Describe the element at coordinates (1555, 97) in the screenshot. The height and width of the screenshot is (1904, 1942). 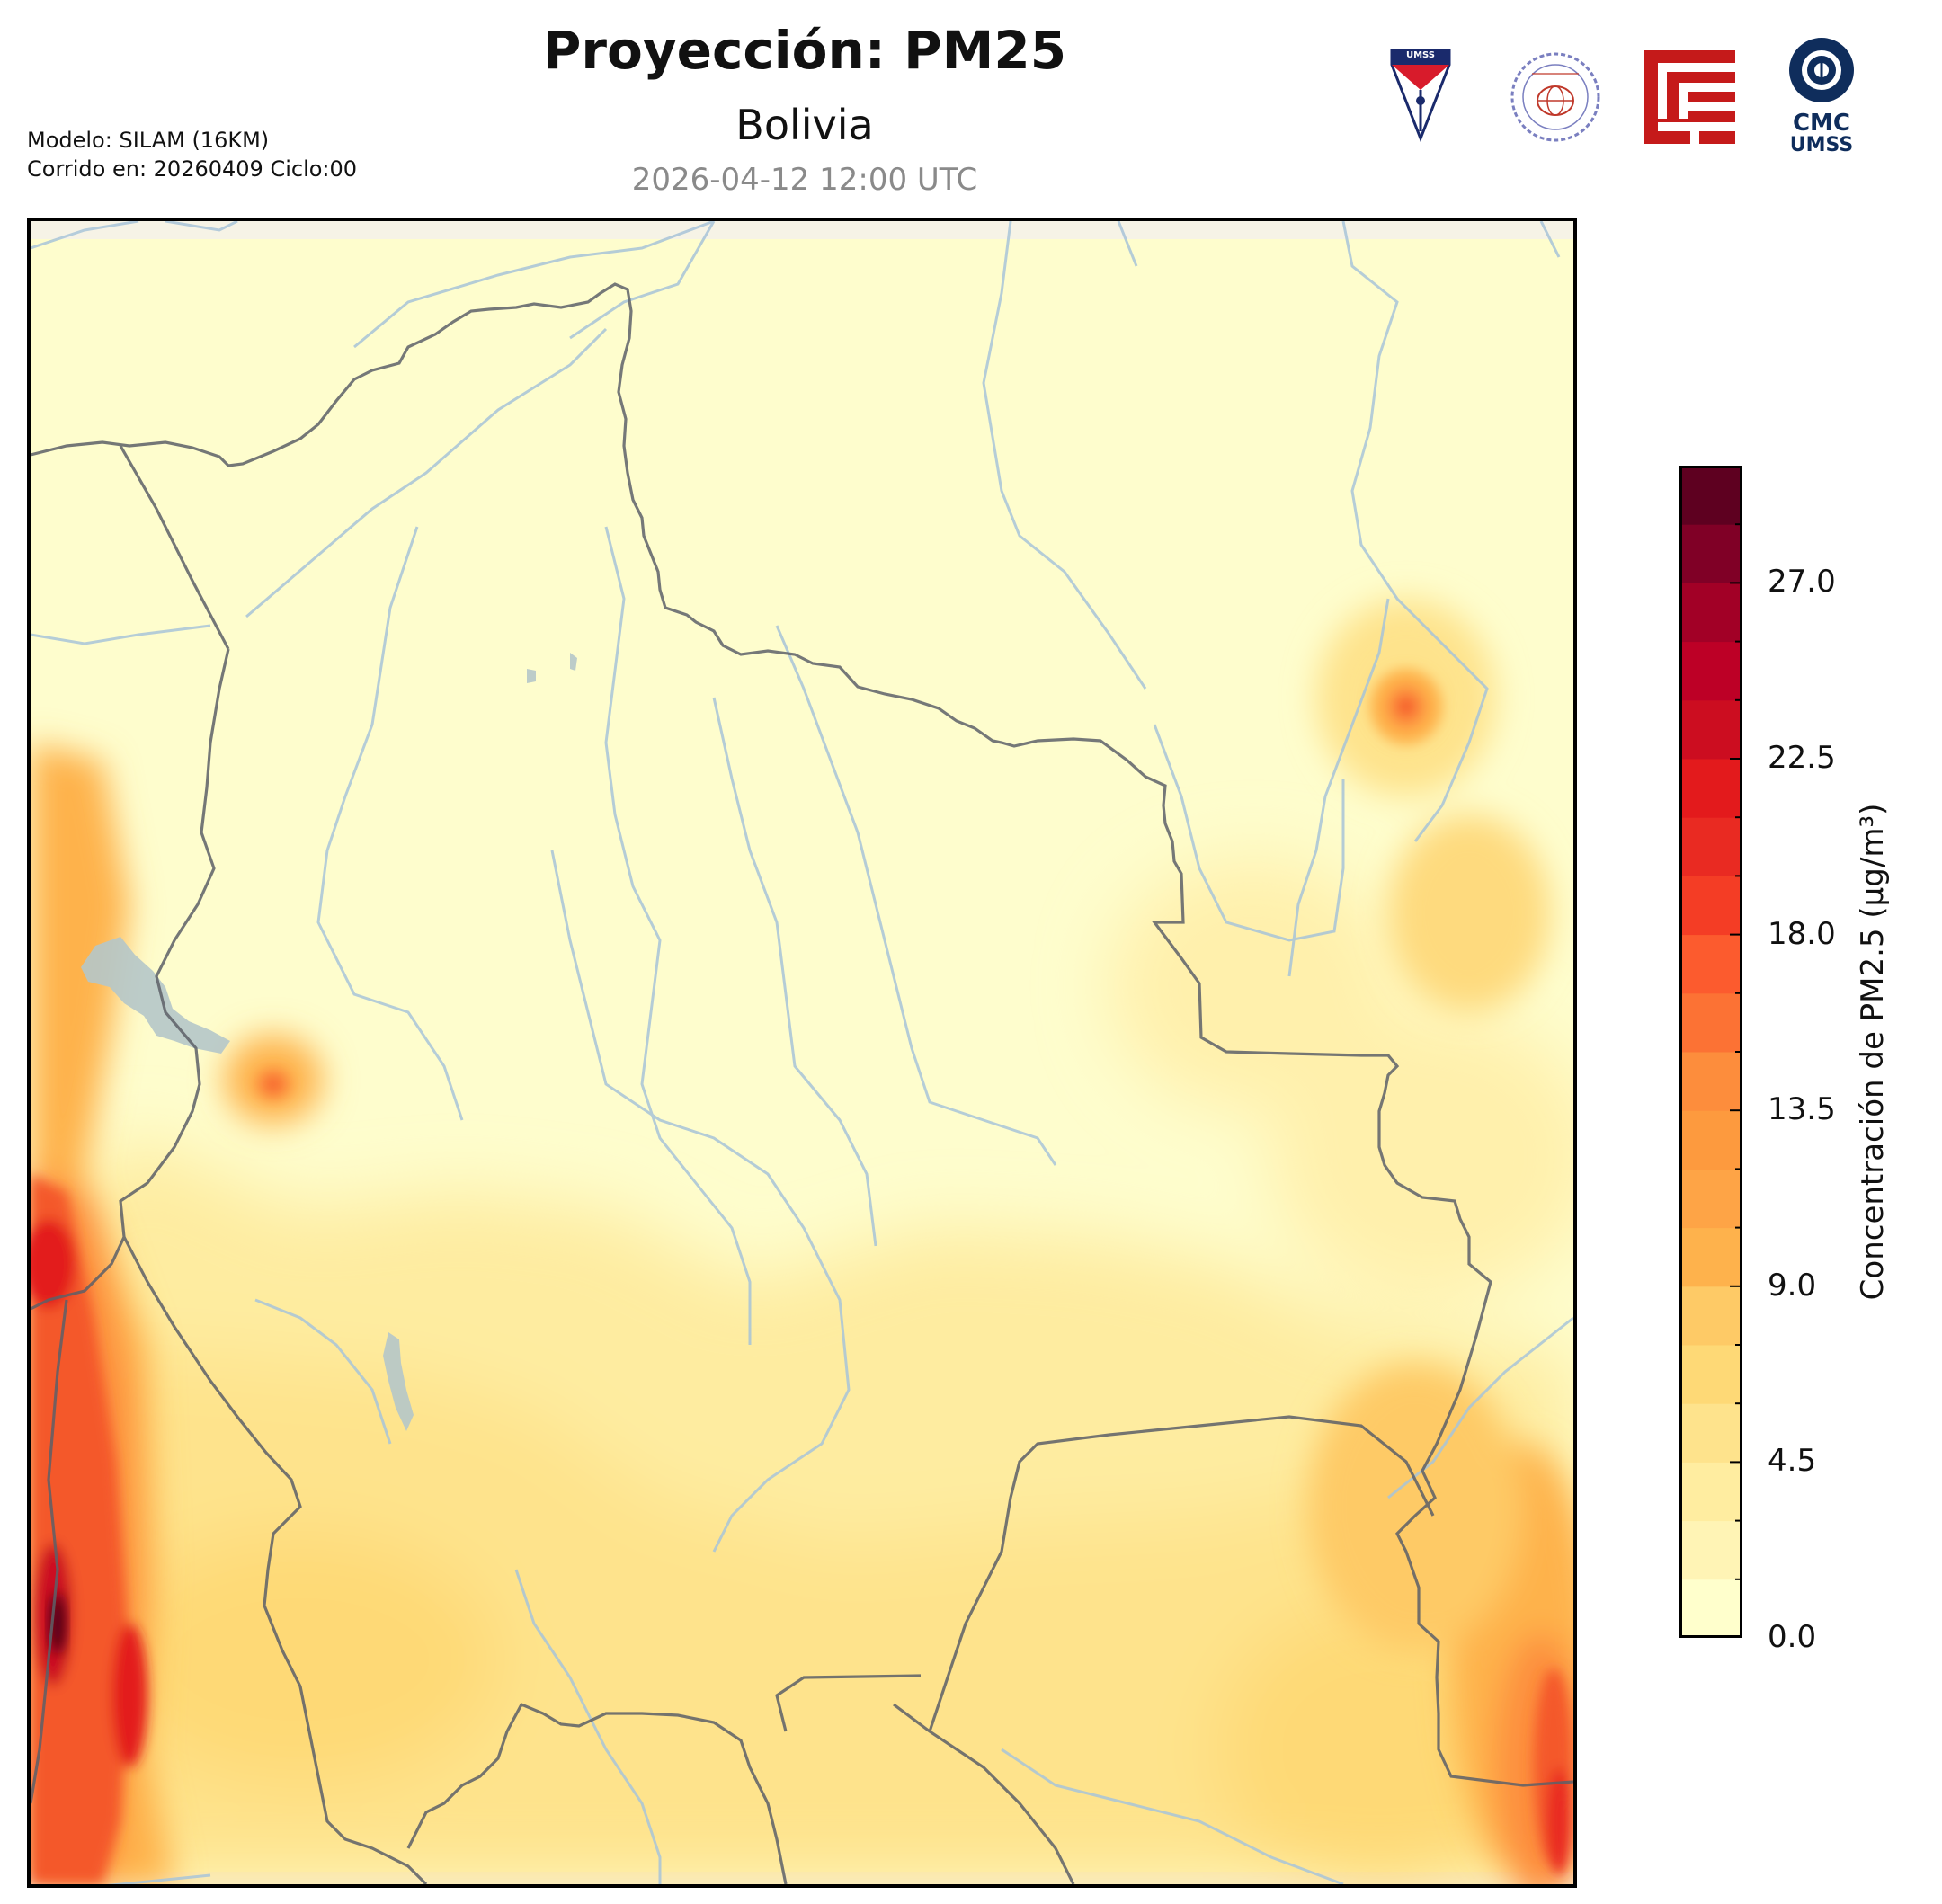
I see `fisica-department-seal` at that location.